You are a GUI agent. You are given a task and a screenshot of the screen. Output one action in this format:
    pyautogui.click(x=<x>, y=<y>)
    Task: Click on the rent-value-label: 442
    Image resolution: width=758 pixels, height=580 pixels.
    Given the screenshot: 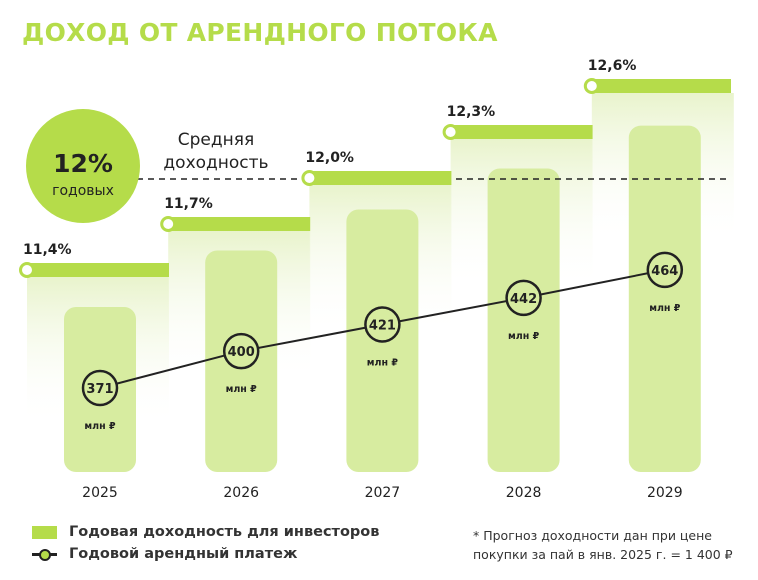 What is the action you would take?
    pyautogui.click(x=523, y=299)
    